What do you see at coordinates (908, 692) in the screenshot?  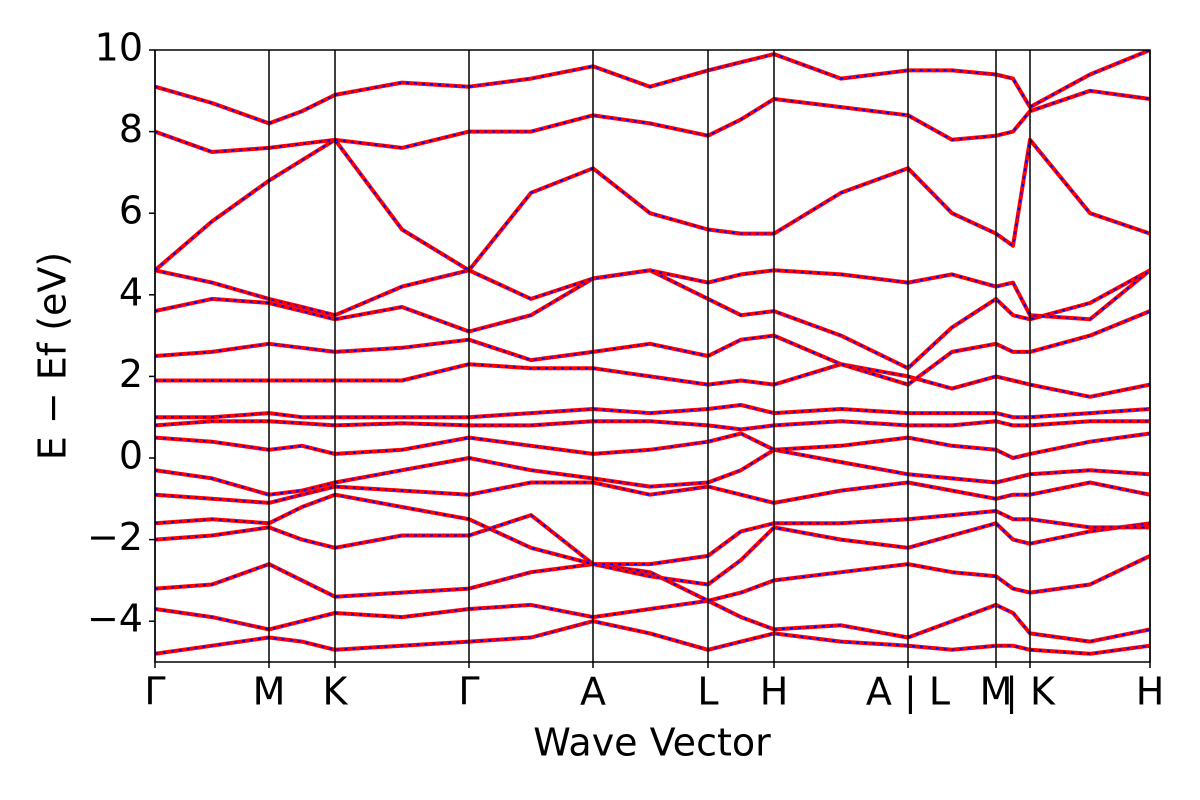 I see `x-tick-label: A | L` at bounding box center [908, 692].